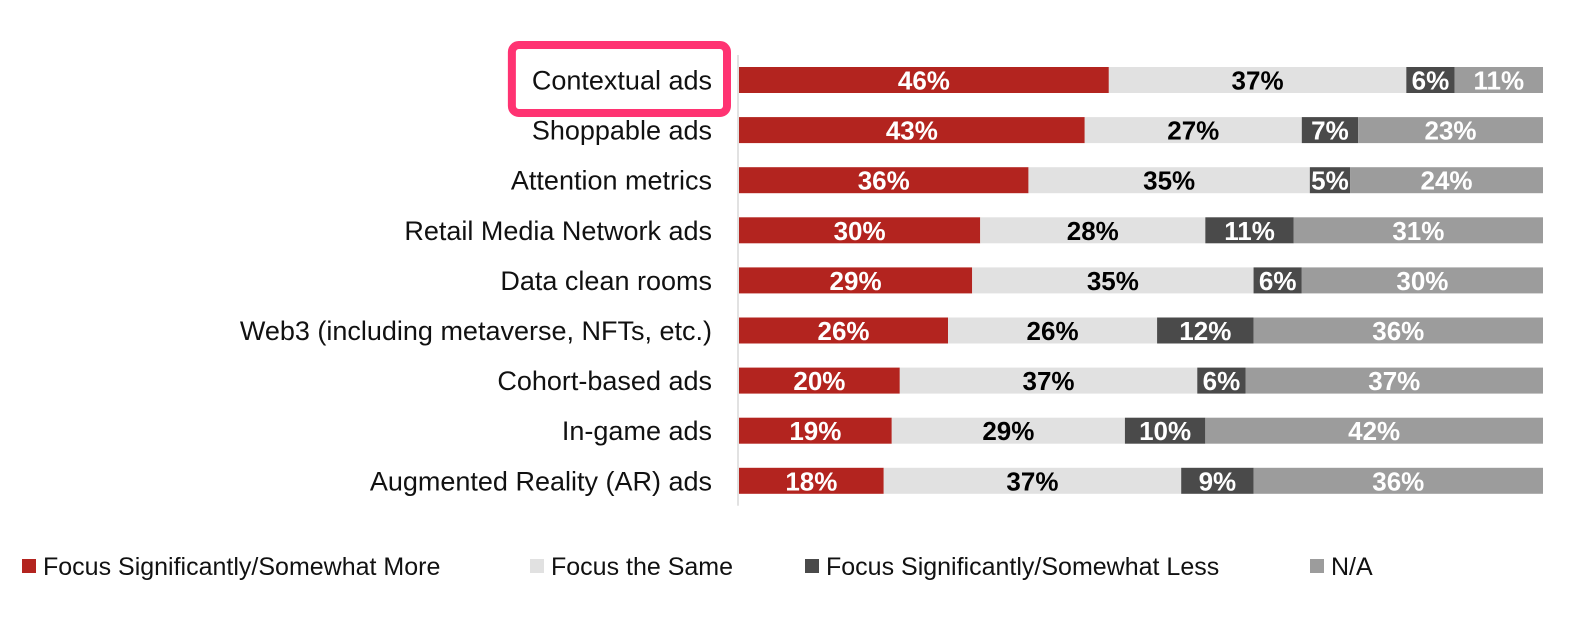  What do you see at coordinates (541, 481) in the screenshot?
I see `category-label-augmented-reality-ar-ads: Augmented Reality (AR) ads` at bounding box center [541, 481].